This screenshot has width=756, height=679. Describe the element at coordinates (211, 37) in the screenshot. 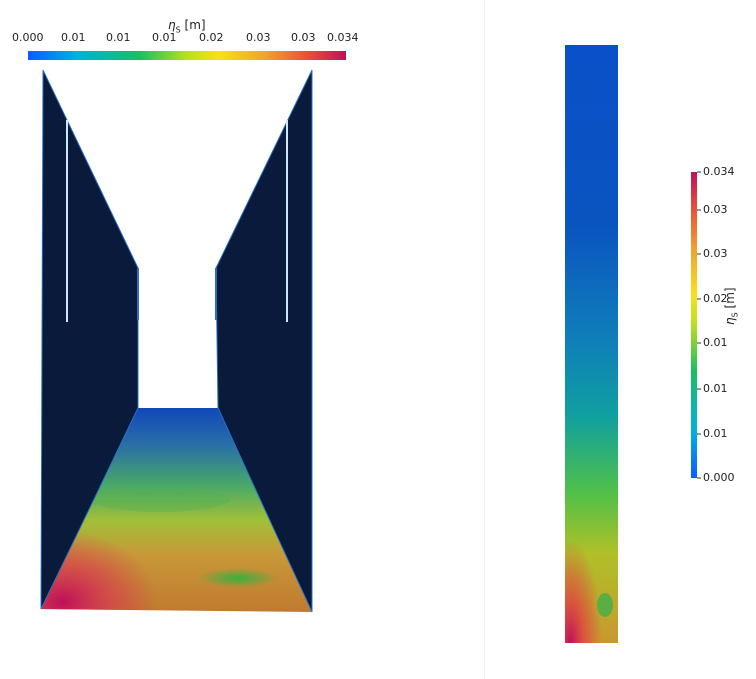

I see `tick-label-top: 0.02` at that location.